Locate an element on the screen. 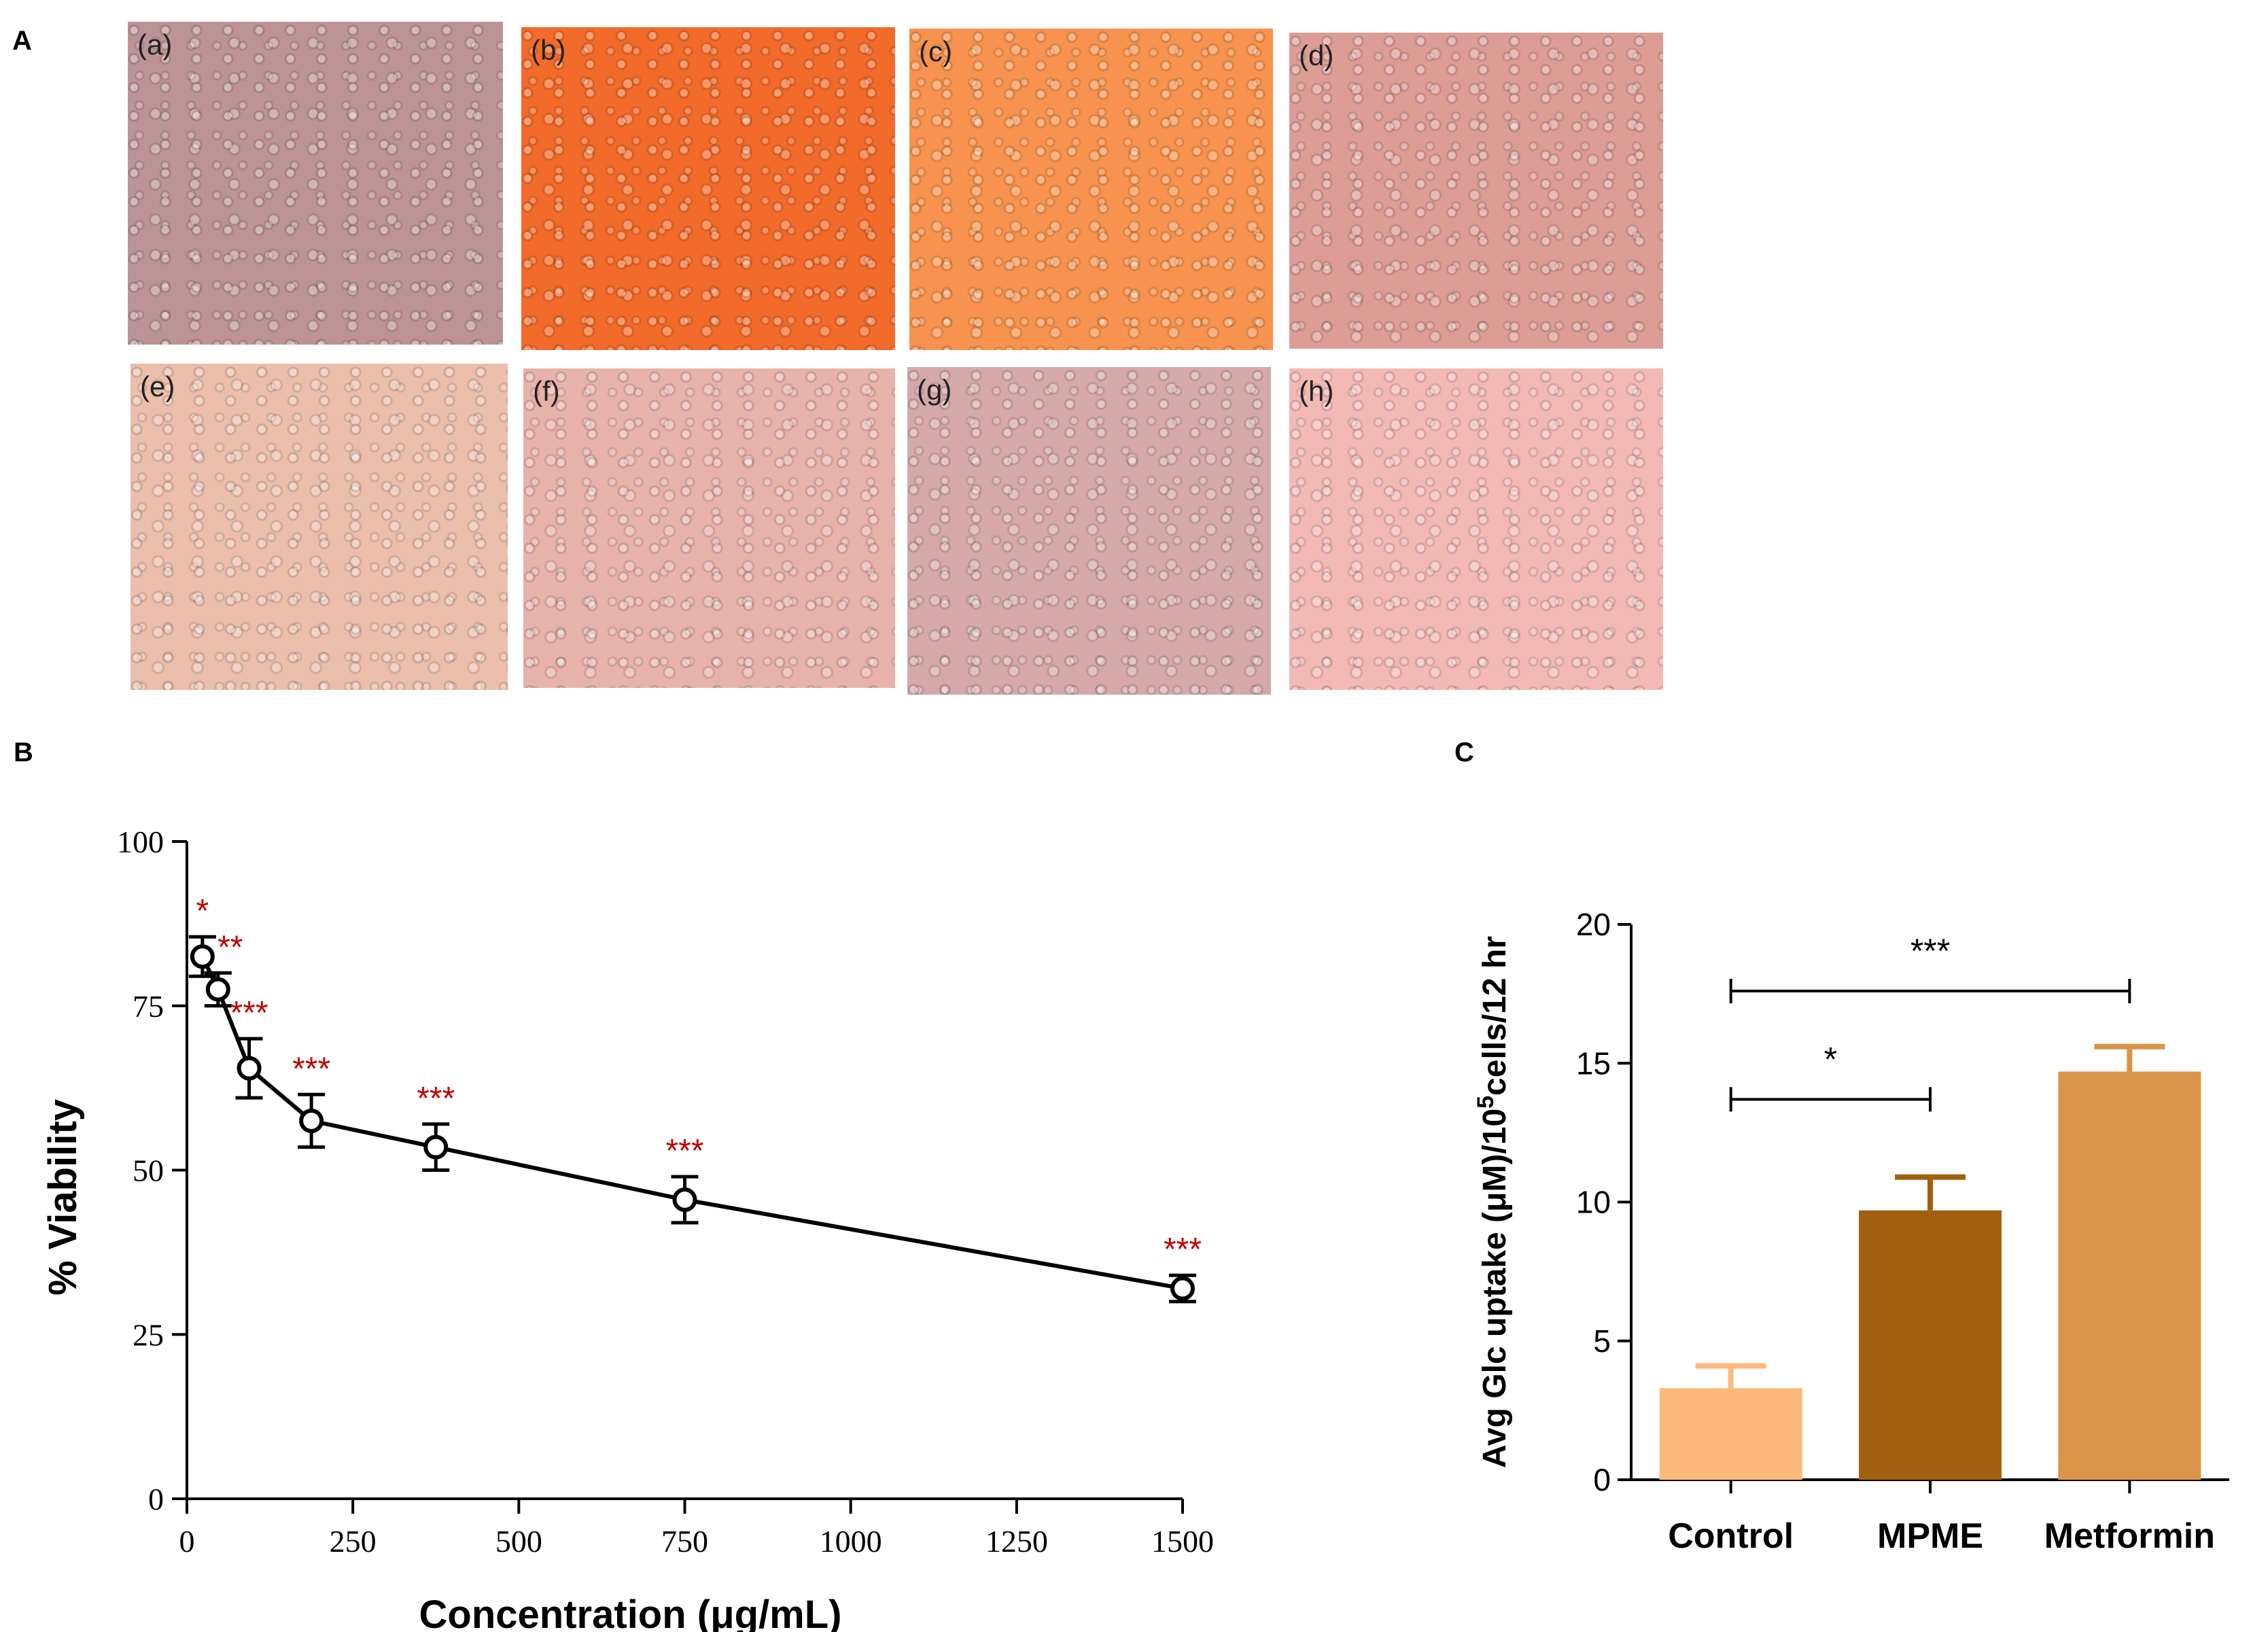  y-axis-title-text: Avg Glc uptake (μM)/10 is located at coordinates (1495, 1288).